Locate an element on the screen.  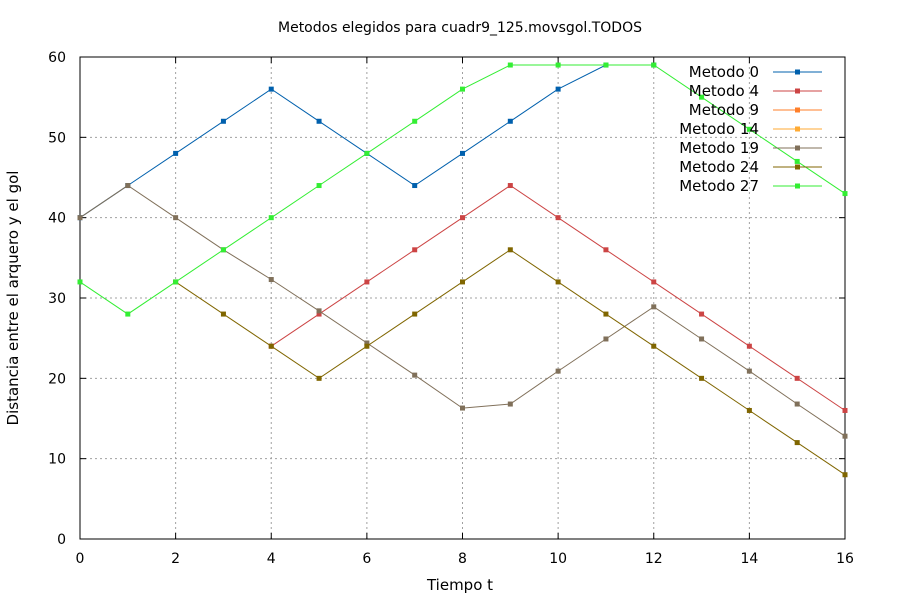
legend-label: Metodo 0 is located at coordinates (724, 72).